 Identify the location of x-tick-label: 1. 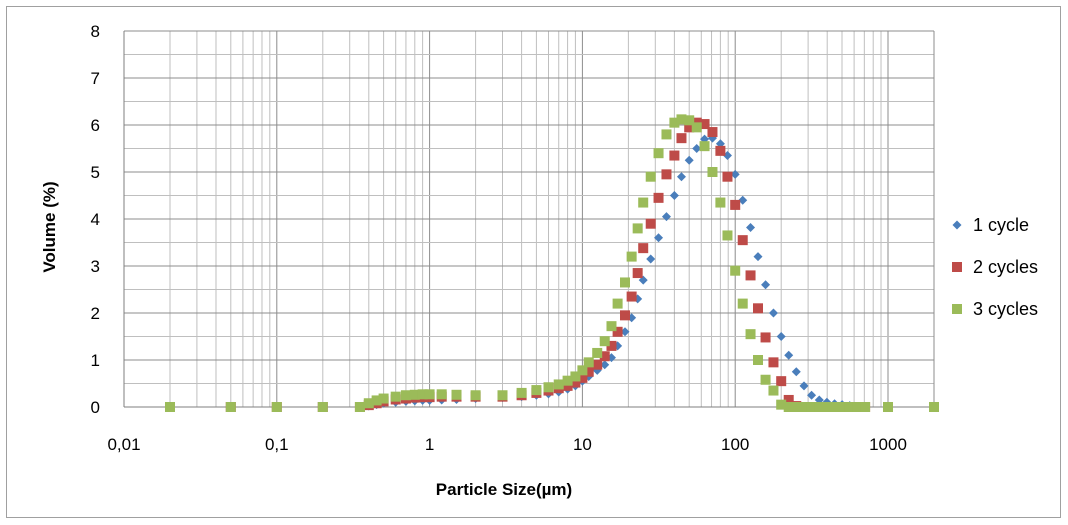
(429, 444).